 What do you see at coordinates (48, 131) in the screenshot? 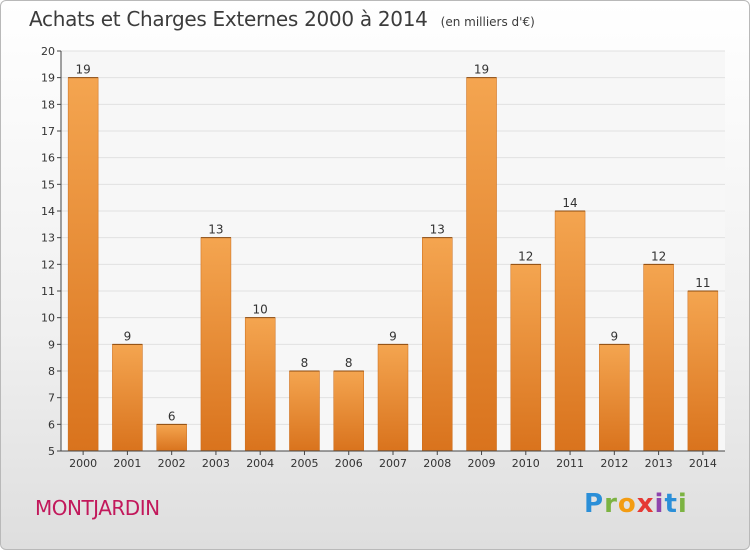
I see `y-tick-label: 17` at bounding box center [48, 131].